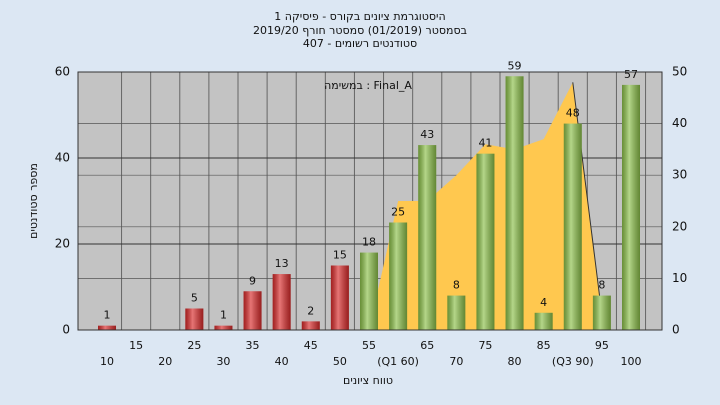 The height and width of the screenshot is (405, 720). Describe the element at coordinates (515, 361) in the screenshot. I see `x-tick-label: 80` at that location.